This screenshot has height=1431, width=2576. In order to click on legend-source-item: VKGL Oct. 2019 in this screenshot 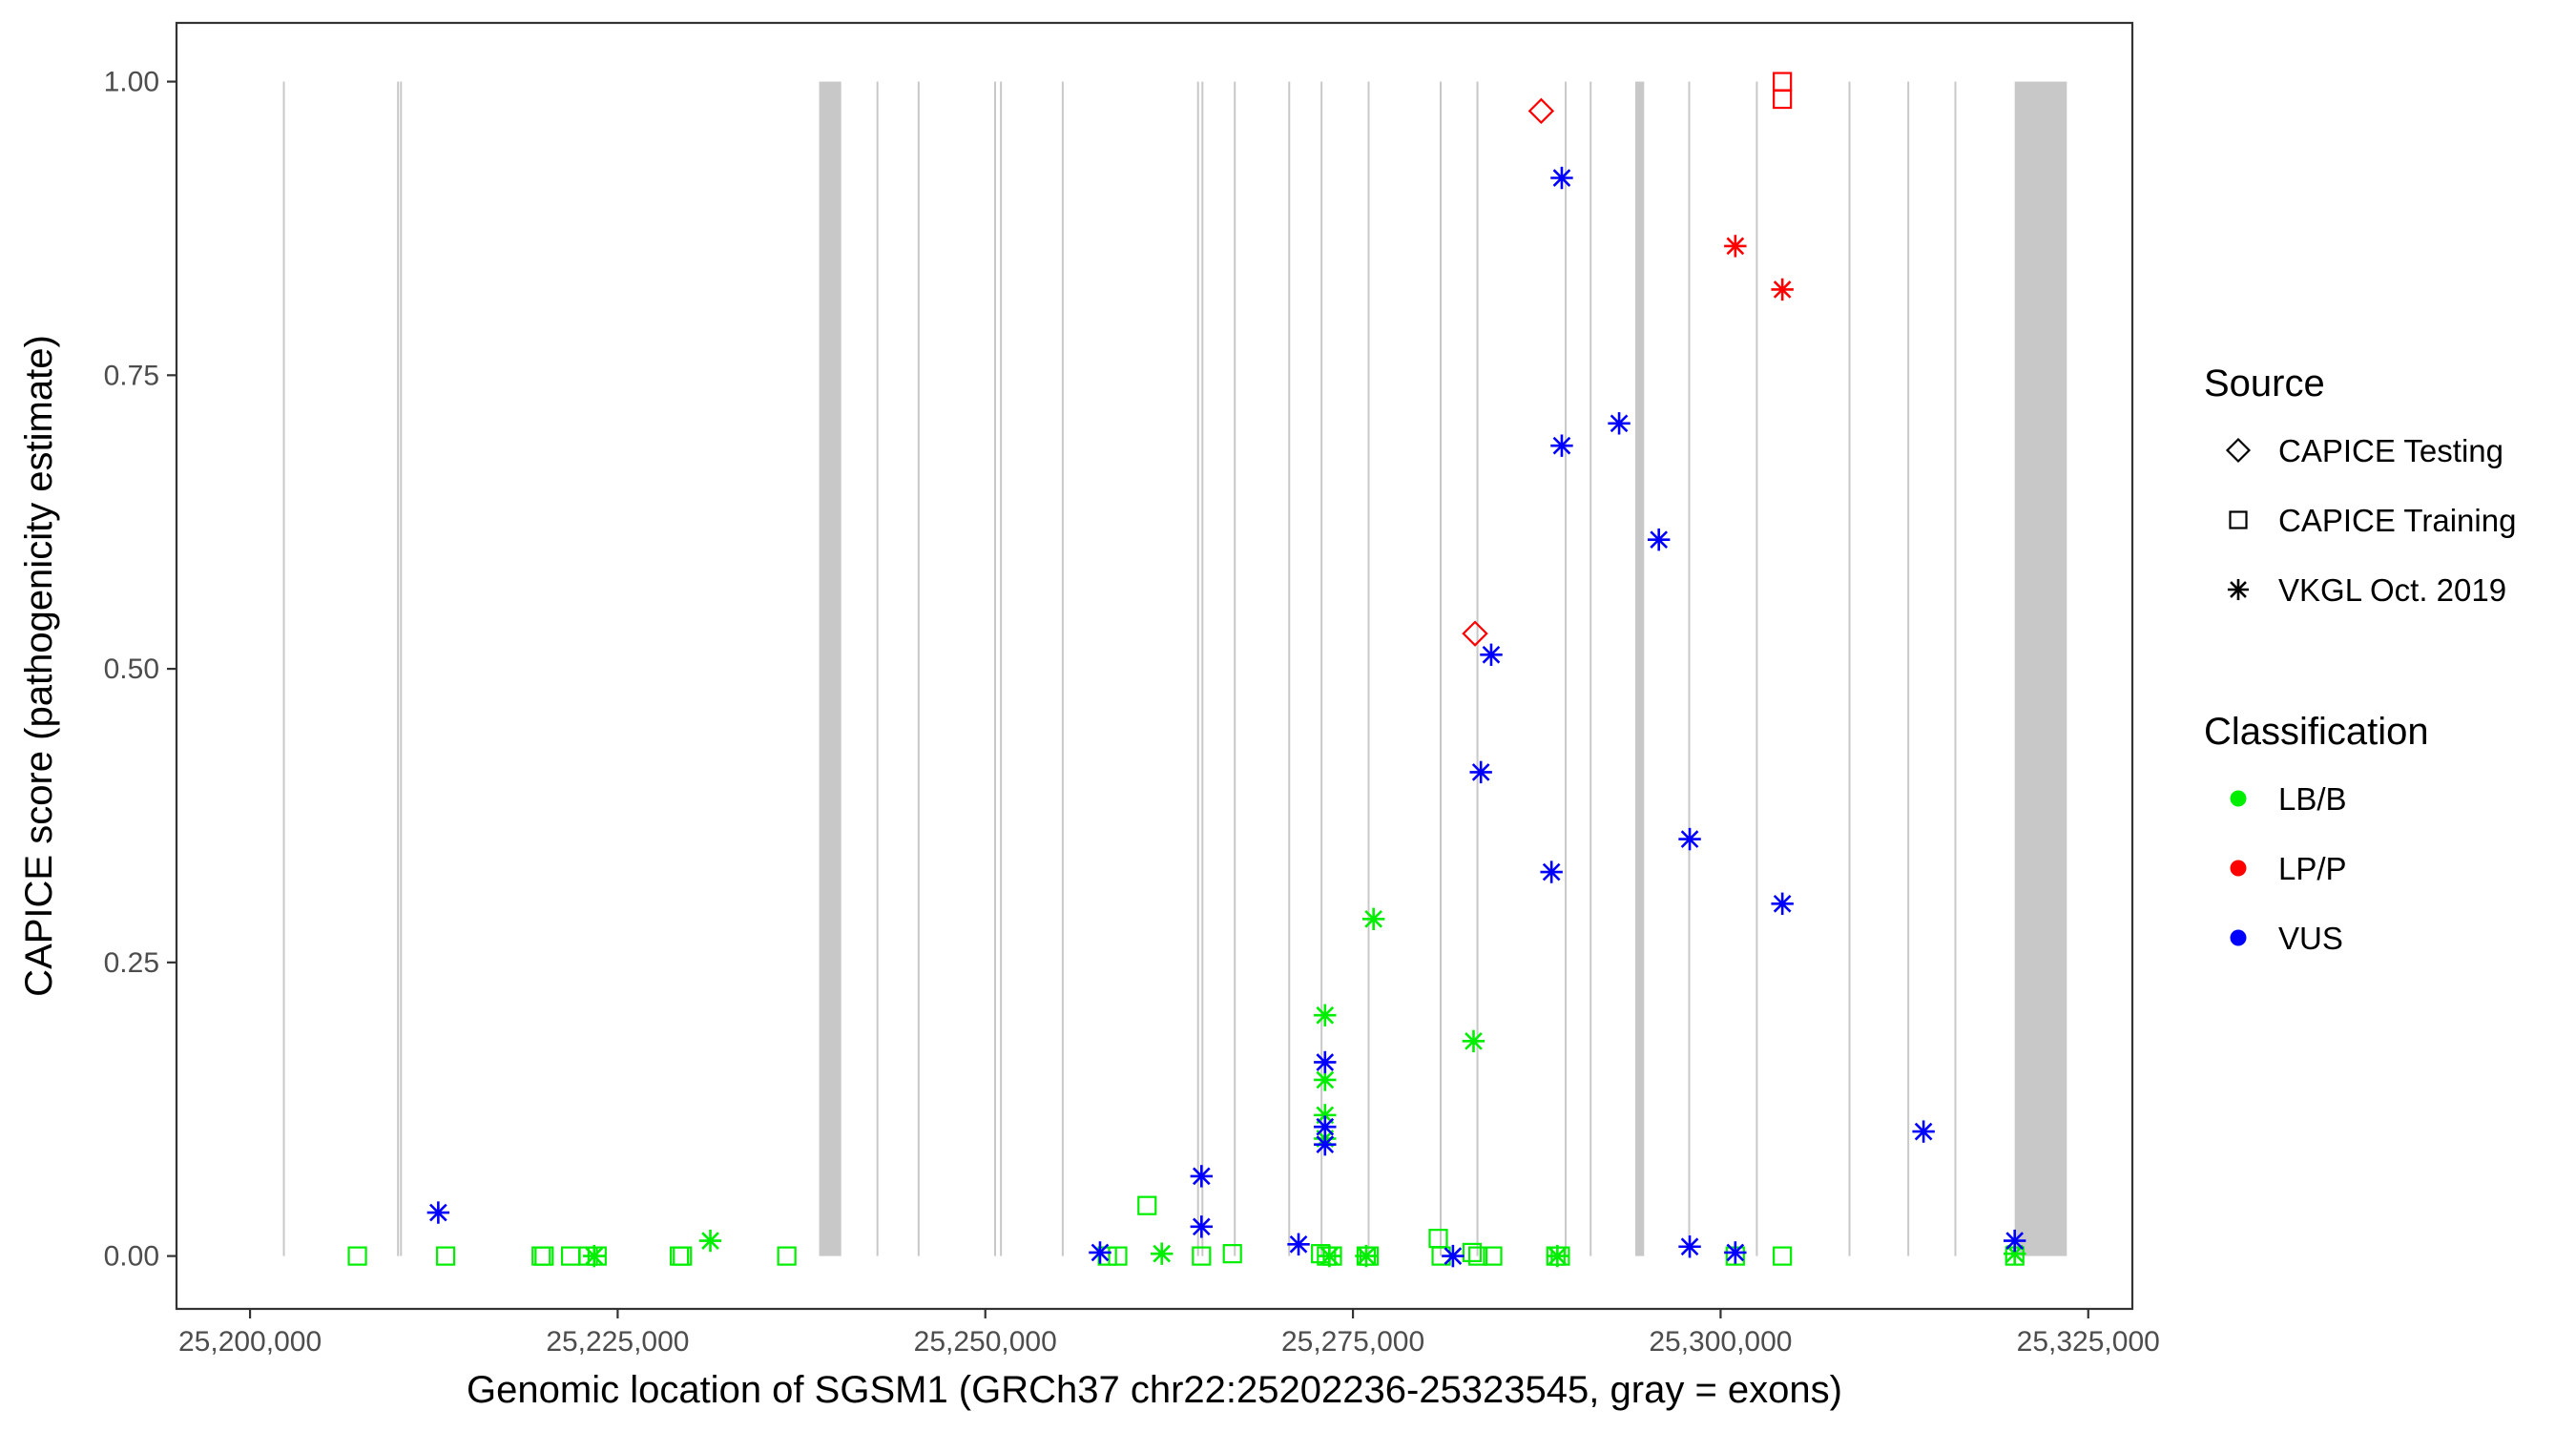, I will do `click(2366, 590)`.